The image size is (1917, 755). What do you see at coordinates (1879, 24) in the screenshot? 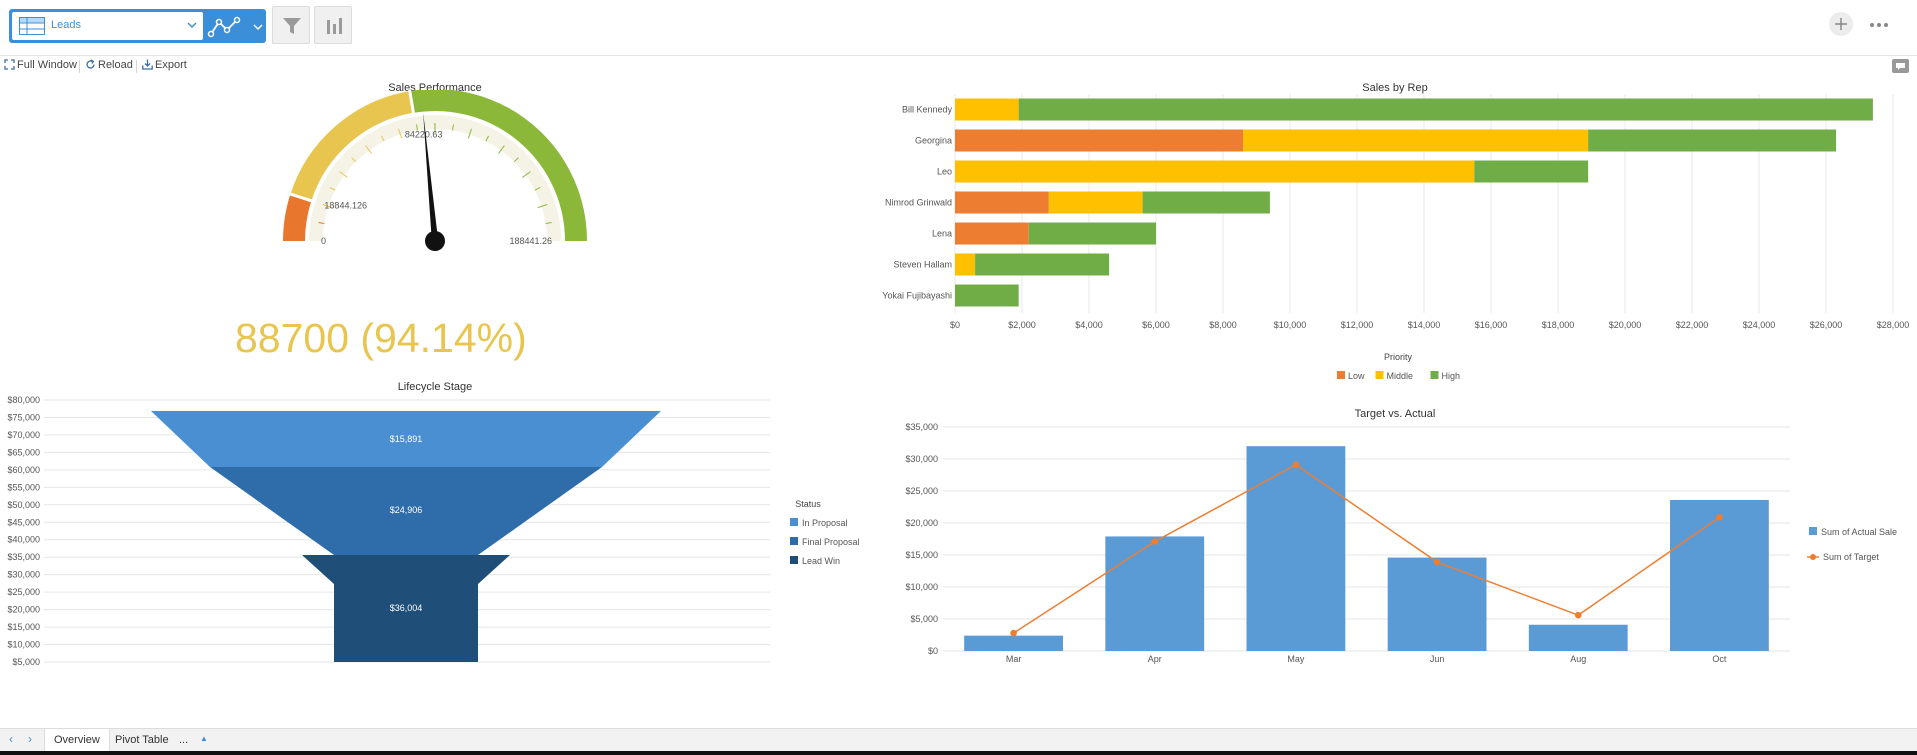
I see `more-options-button` at bounding box center [1879, 24].